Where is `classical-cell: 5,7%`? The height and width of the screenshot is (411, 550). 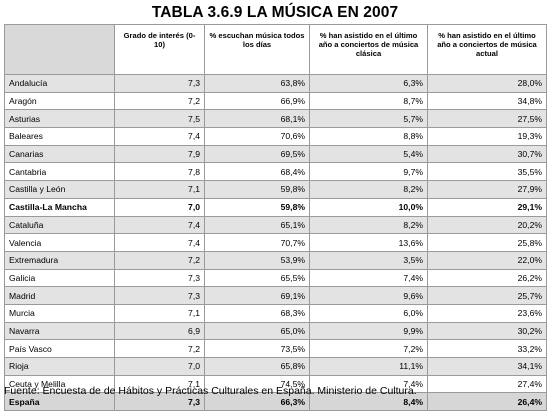
classical-cell: 5,7% is located at coordinates (368, 119).